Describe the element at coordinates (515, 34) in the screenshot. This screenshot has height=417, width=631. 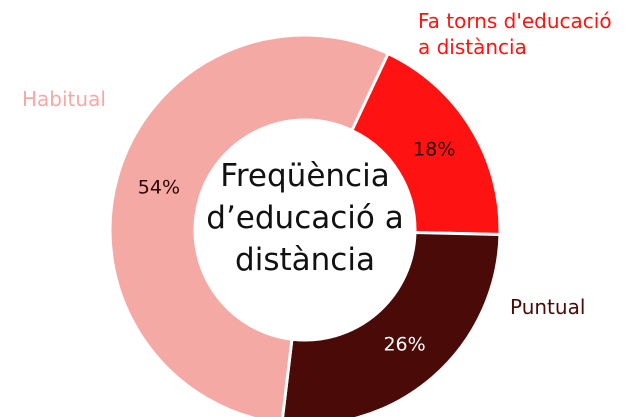
I see `category-label: Fa torns d'educació a distància` at that location.